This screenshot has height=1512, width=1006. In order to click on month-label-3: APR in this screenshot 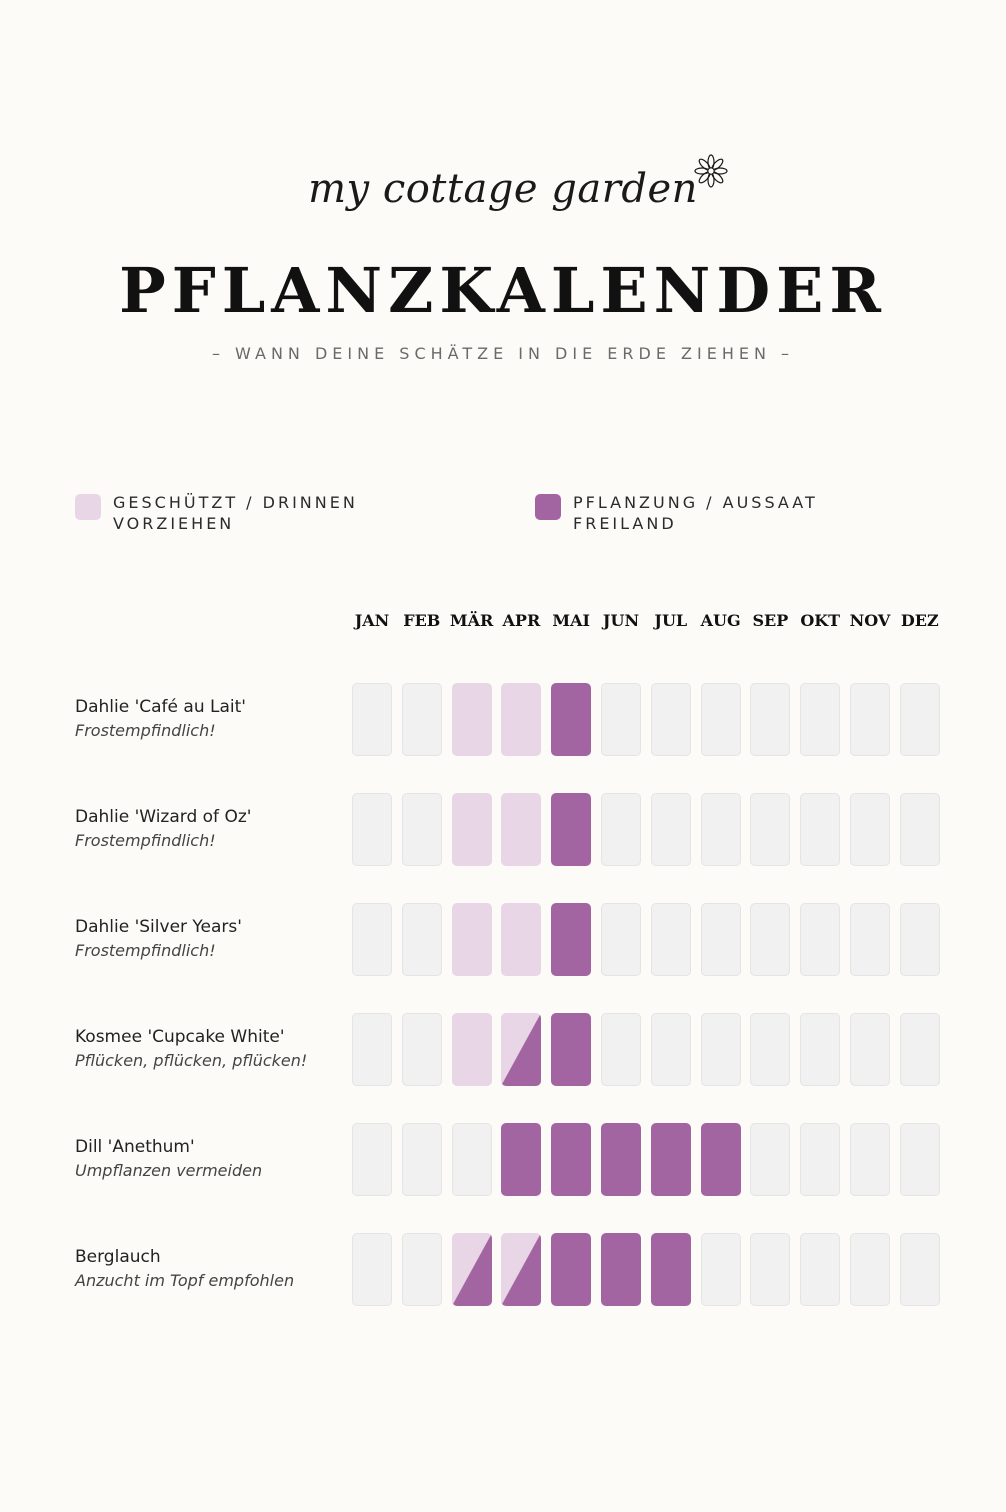, I will do `click(521, 620)`.